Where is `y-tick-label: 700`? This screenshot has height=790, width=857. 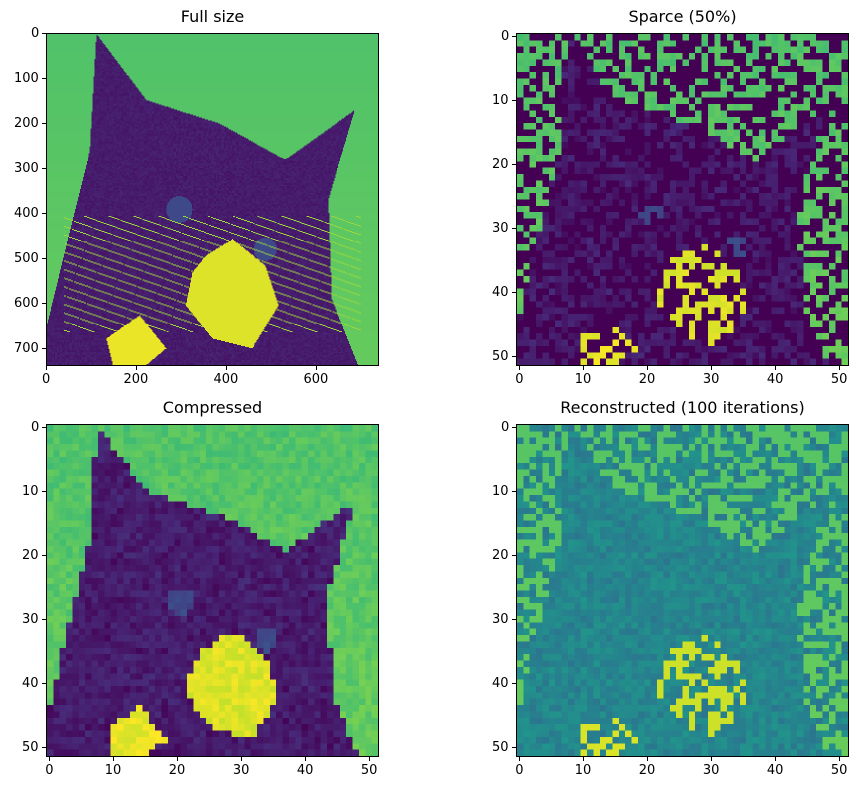 y-tick-label: 700 is located at coordinates (26, 348).